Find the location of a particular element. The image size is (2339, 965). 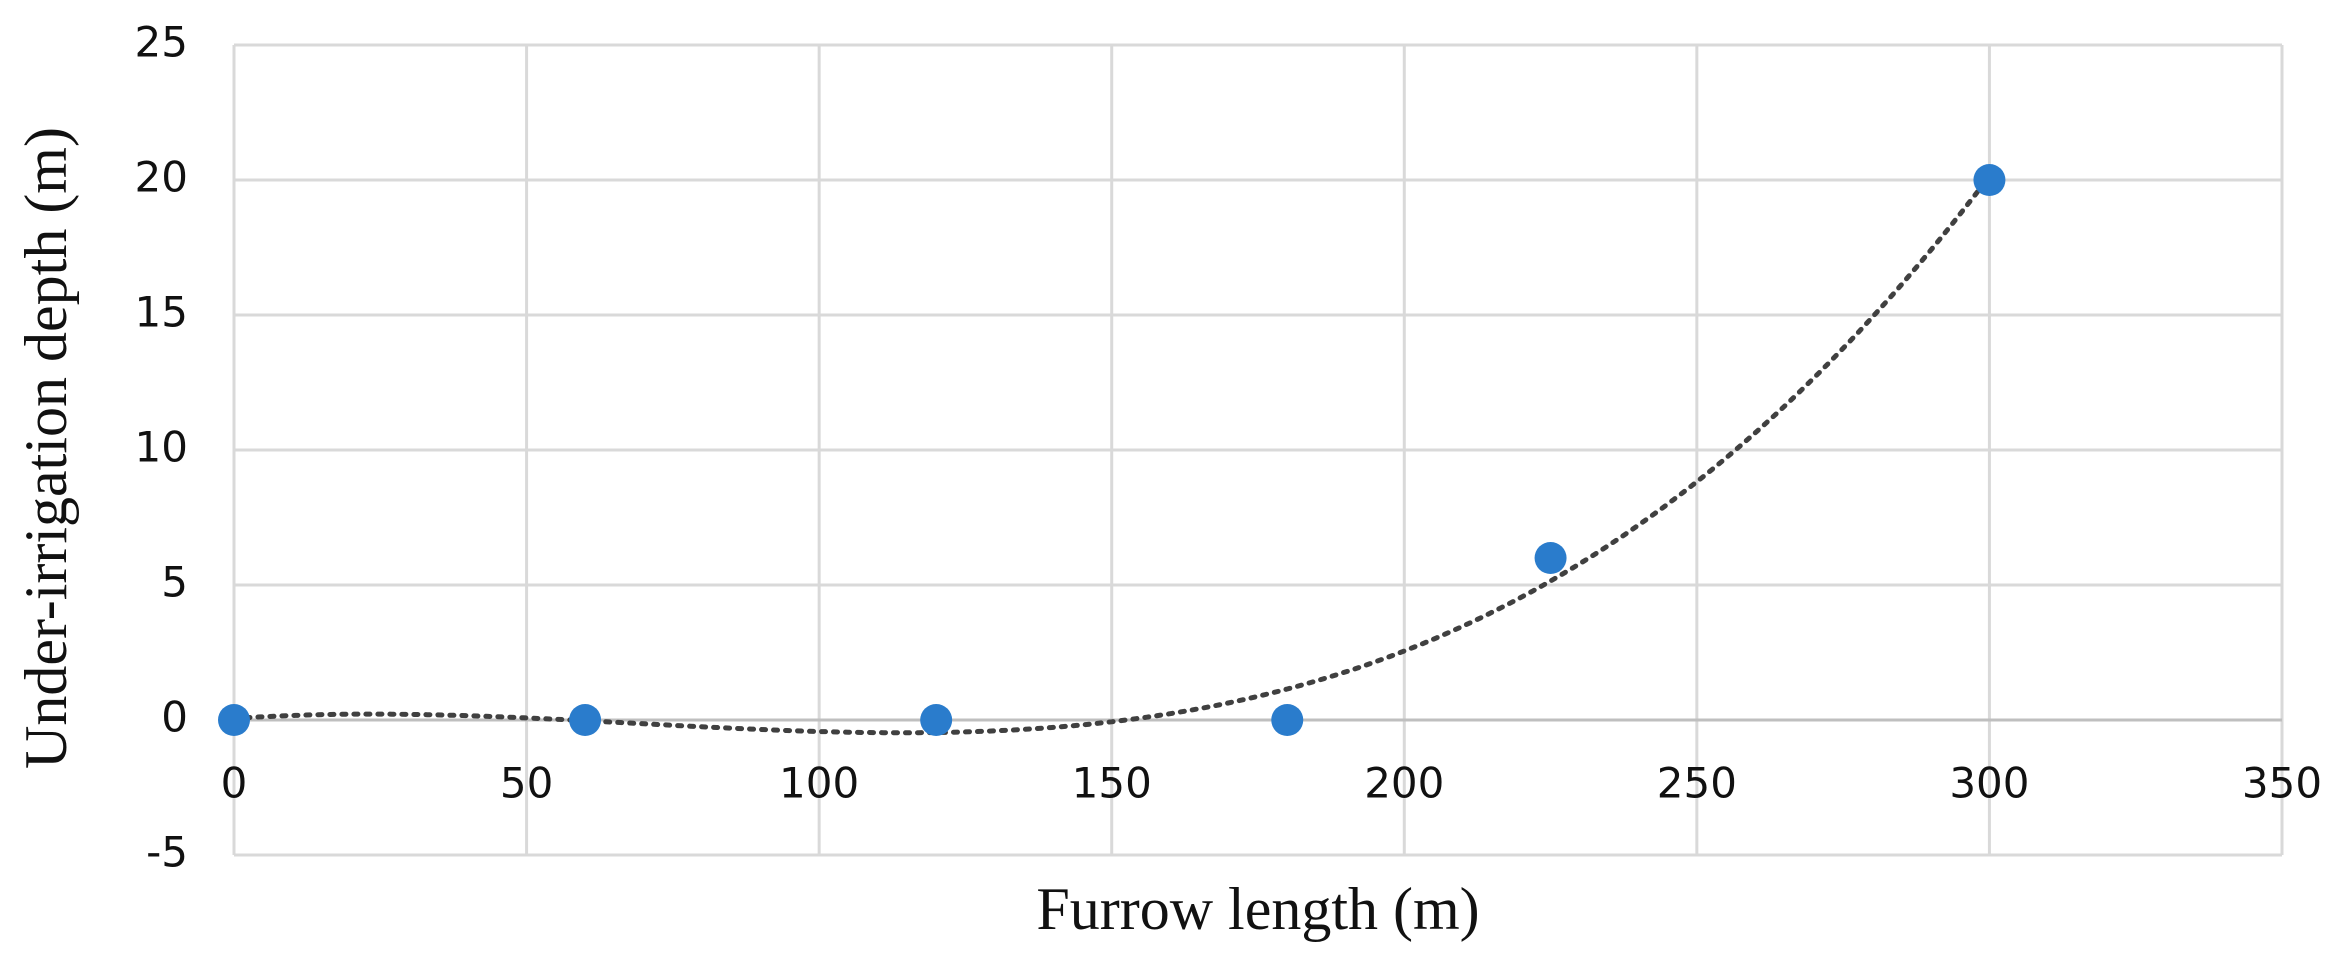

x-axis-title: Furrow length (m) is located at coordinates (1257, 909).